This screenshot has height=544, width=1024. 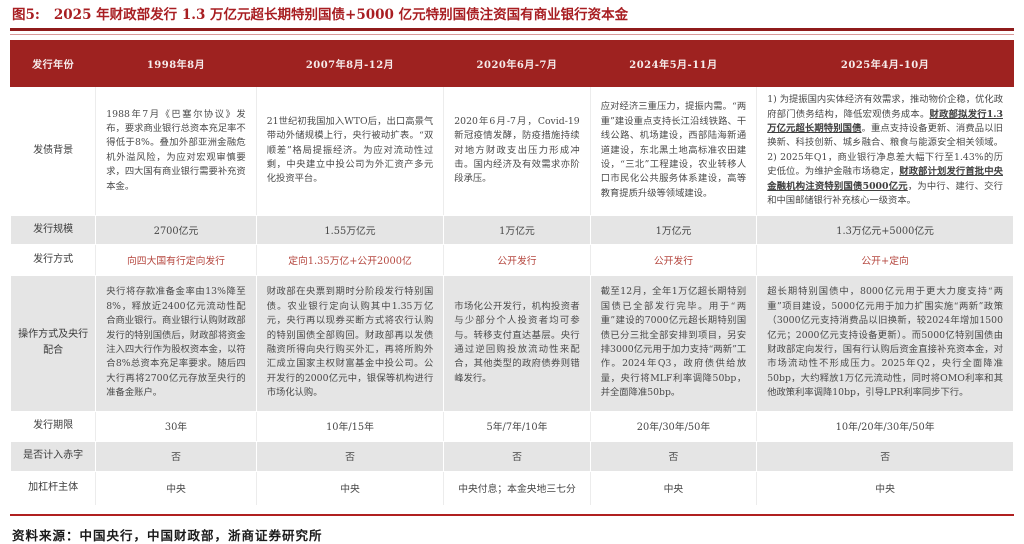 I want to click on cell-scale-1998: 2700亿元, so click(x=176, y=229).